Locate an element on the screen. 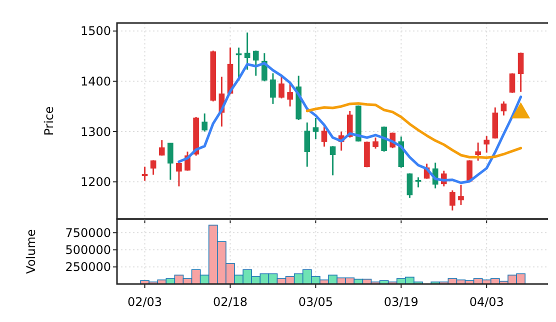 This screenshot has width=556, height=322. x-tick-label: 02/18 is located at coordinates (230, 302).